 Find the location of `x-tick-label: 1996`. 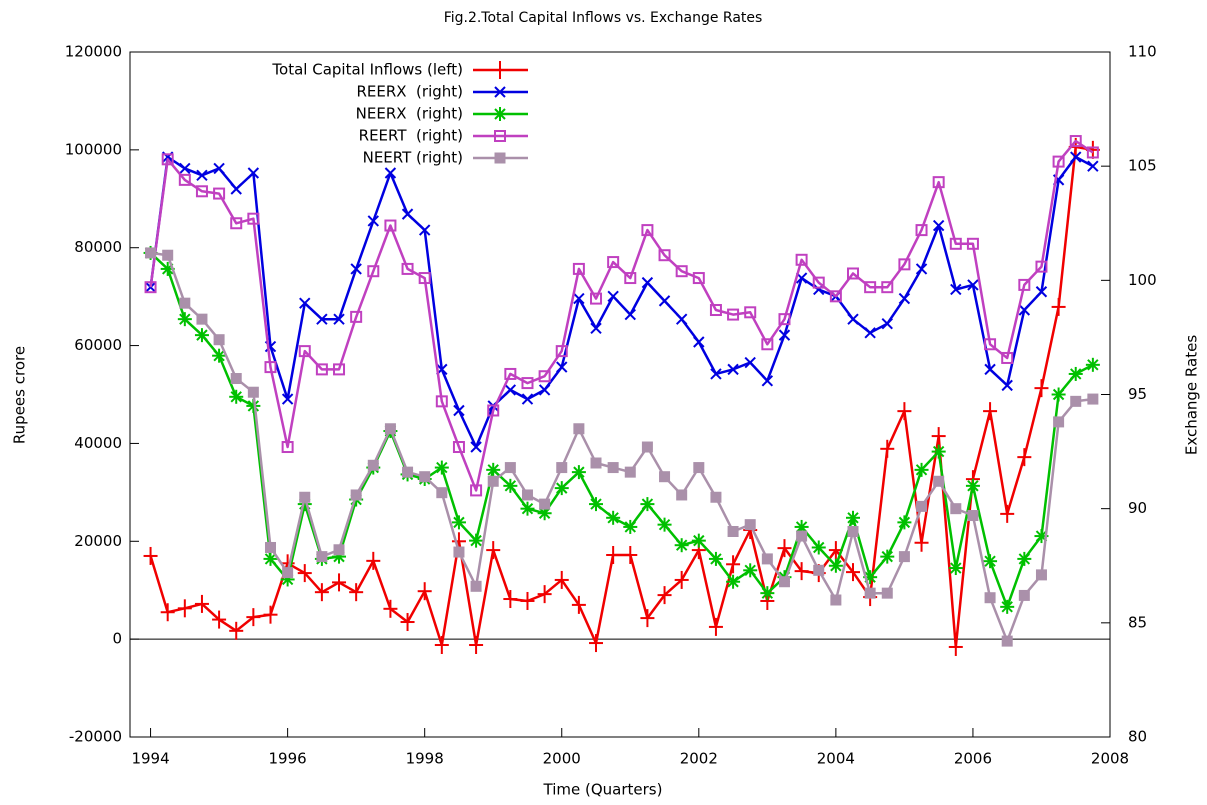

x-tick-label: 1996 is located at coordinates (288, 759).